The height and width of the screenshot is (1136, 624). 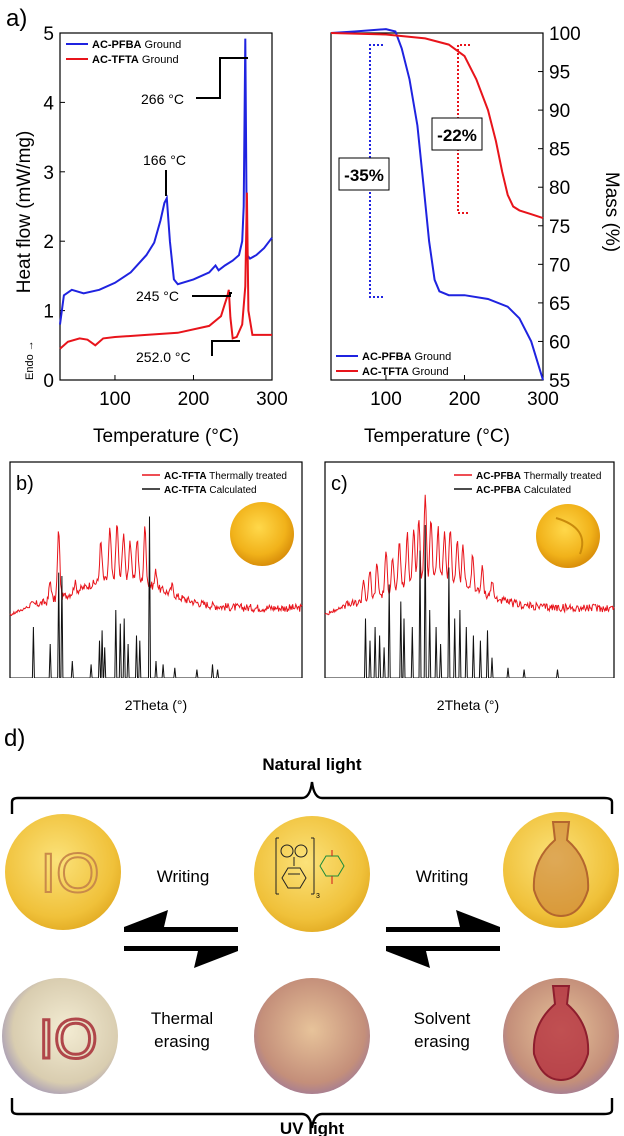 I want to click on tga-red-loss-label: -22%, so click(x=457, y=135).